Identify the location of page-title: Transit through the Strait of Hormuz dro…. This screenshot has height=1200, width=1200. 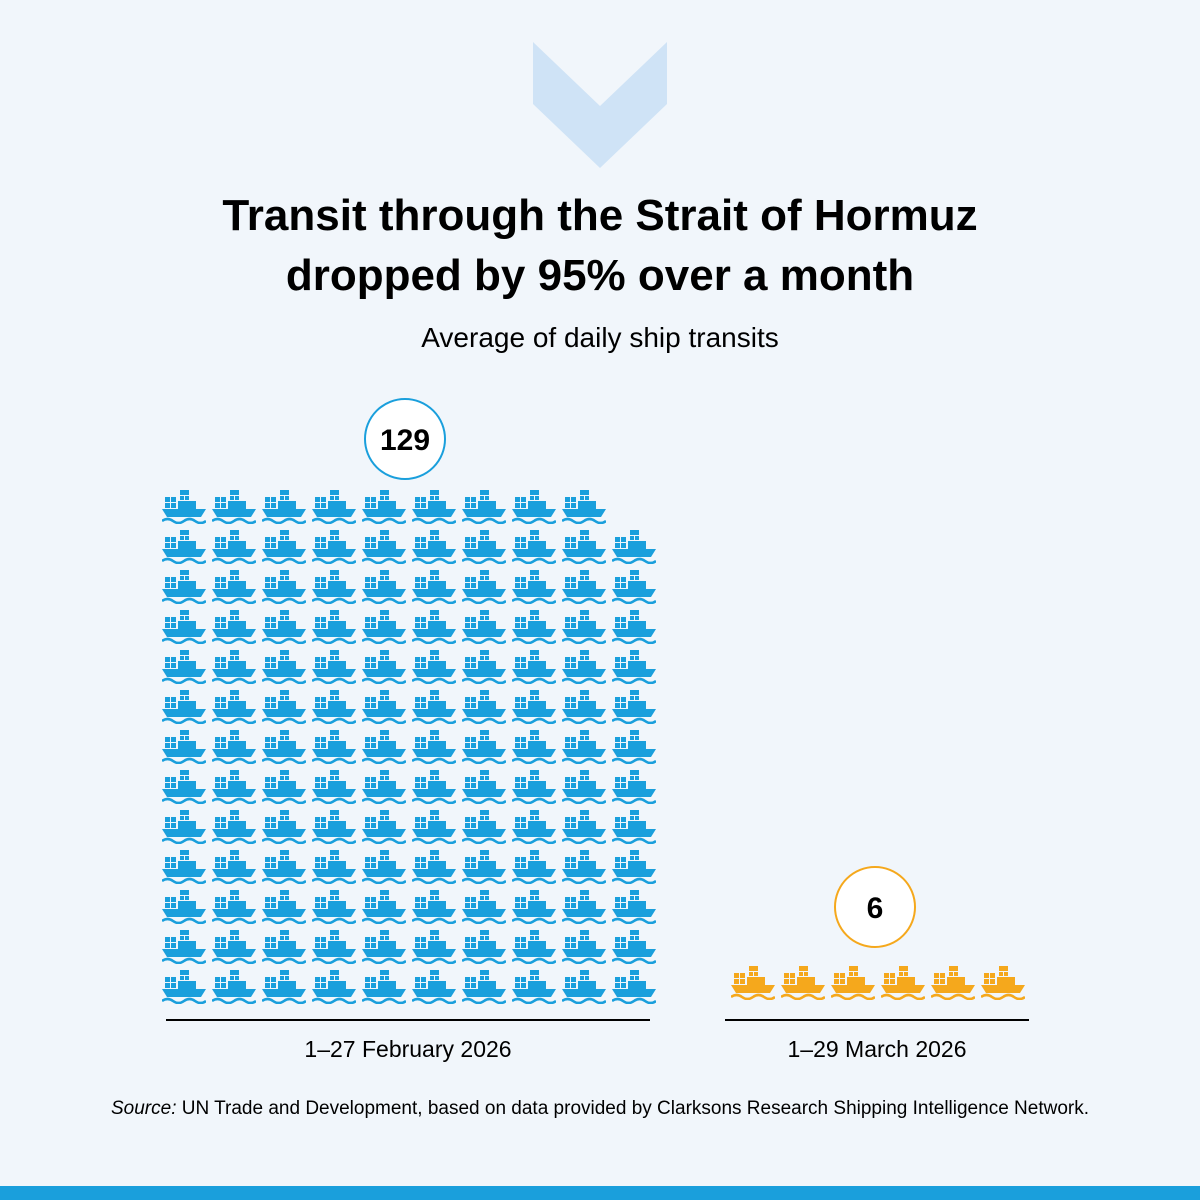
(600, 246).